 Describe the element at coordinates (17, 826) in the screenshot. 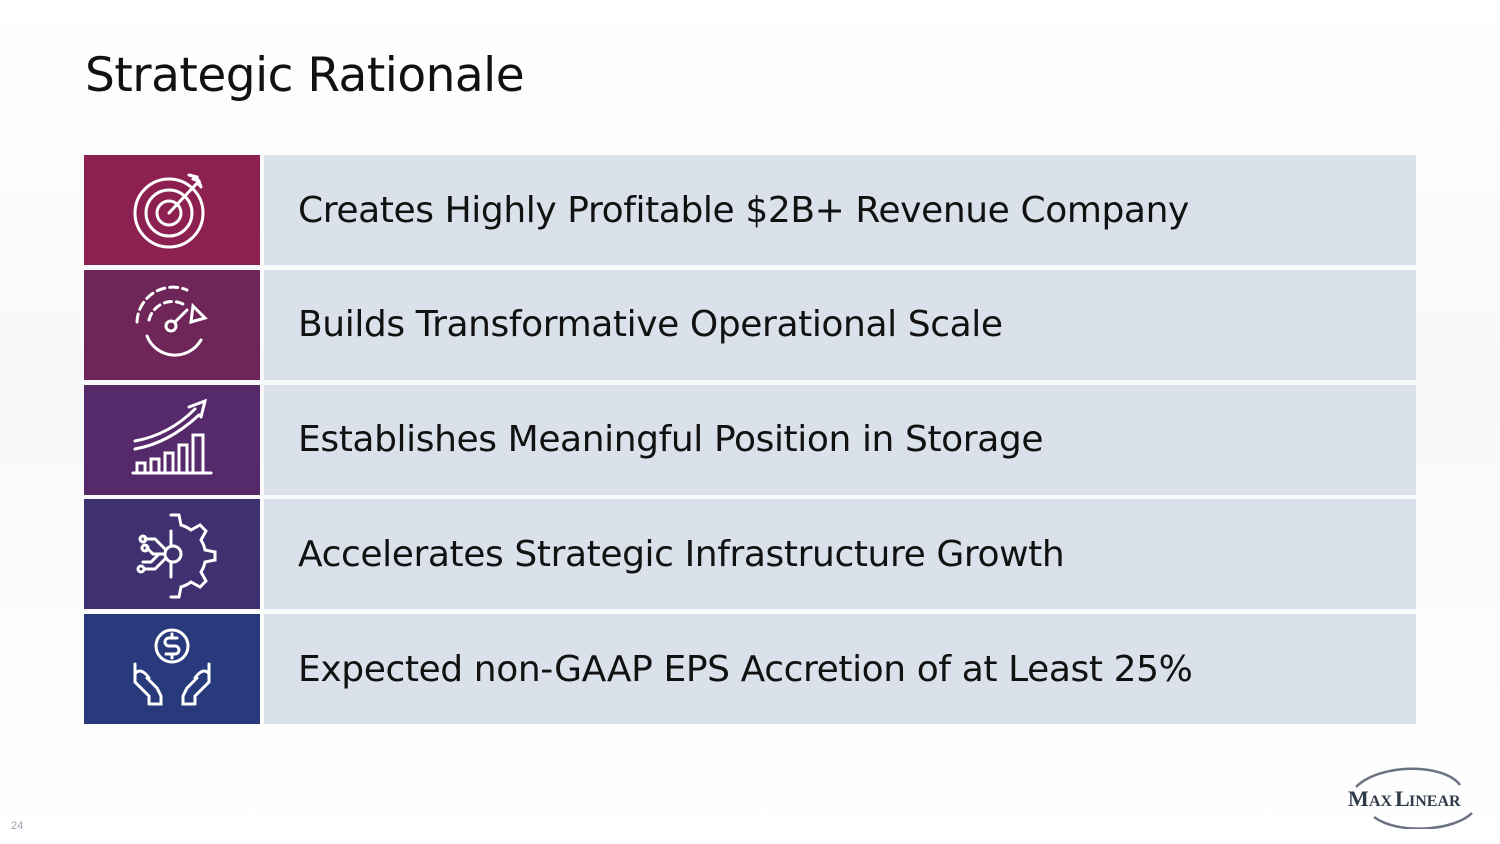

I see `page-number: 24` at that location.